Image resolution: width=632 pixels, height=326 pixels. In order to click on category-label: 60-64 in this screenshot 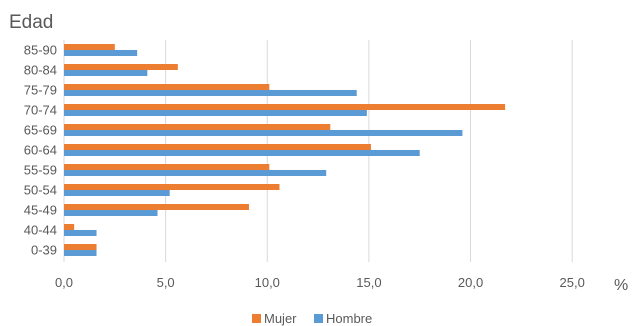, I will do `click(40, 150)`.